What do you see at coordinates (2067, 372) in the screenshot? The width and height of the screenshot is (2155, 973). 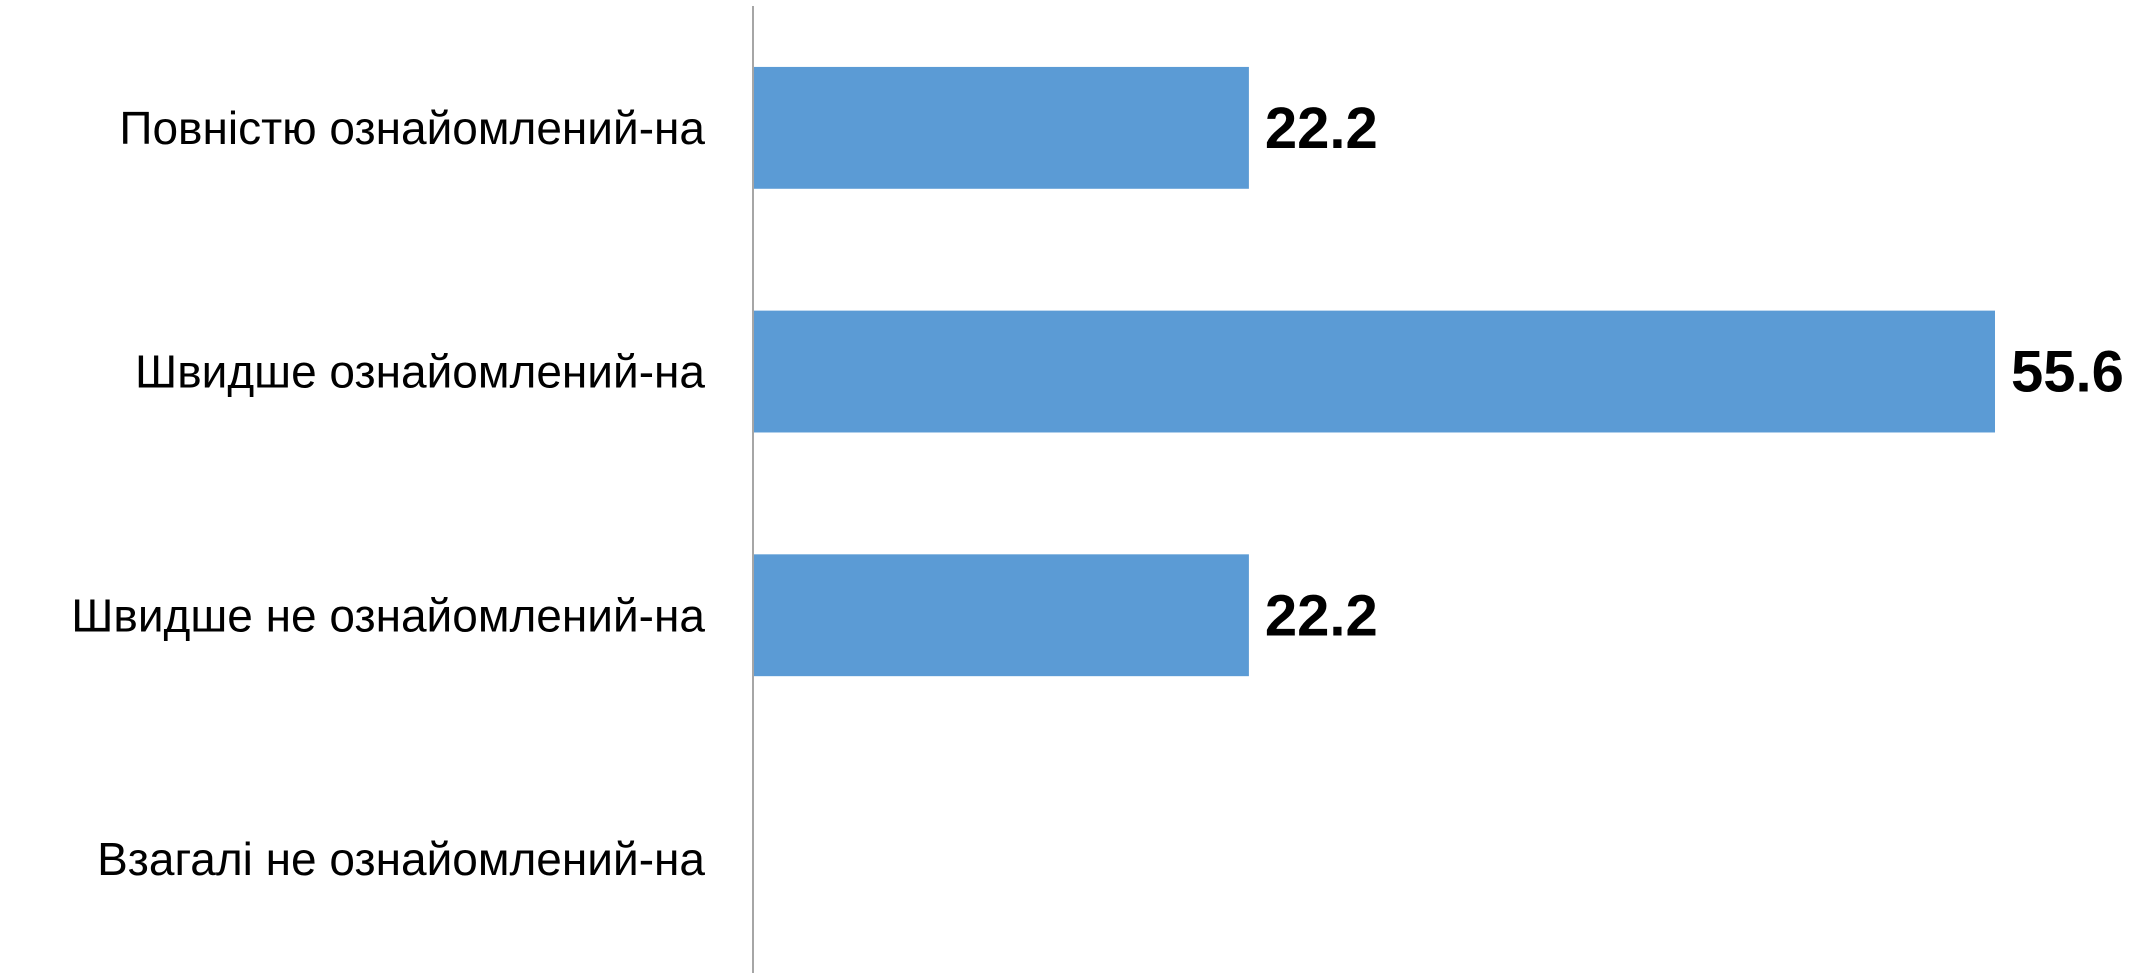 I see `data-label: 55.6` at bounding box center [2067, 372].